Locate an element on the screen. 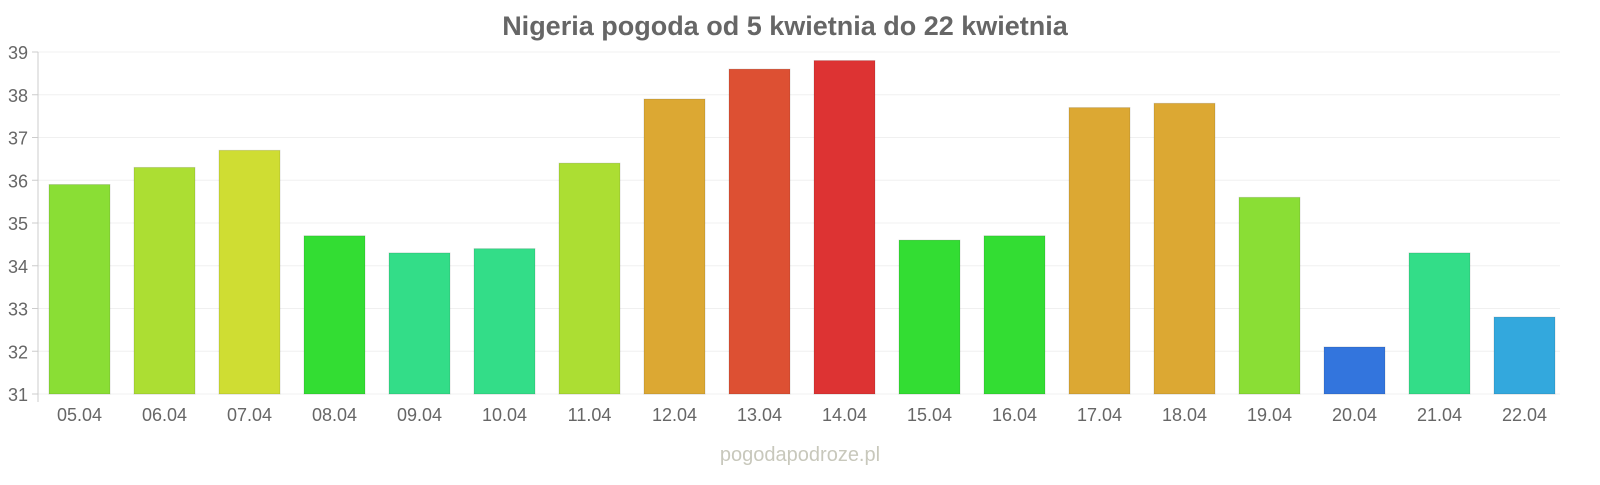 Image resolution: width=1600 pixels, height=485 pixels. bar-13.04 is located at coordinates (759, 231).